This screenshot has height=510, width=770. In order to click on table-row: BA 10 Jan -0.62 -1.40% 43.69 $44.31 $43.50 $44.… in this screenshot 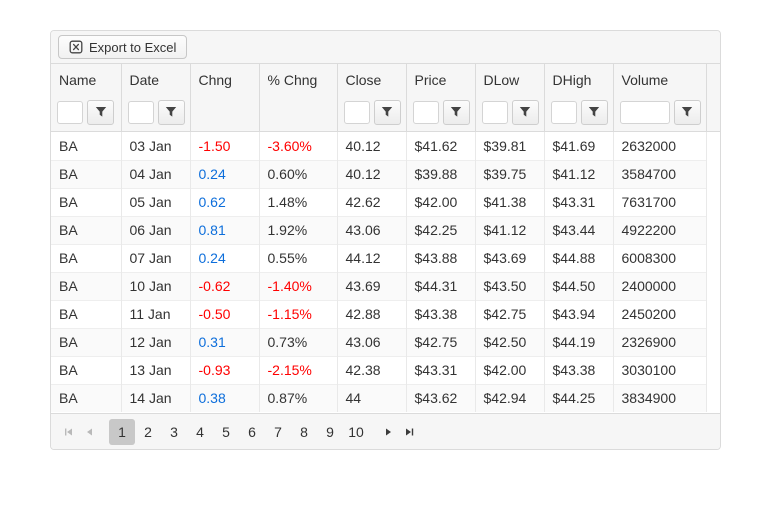, I will do `click(379, 285)`.